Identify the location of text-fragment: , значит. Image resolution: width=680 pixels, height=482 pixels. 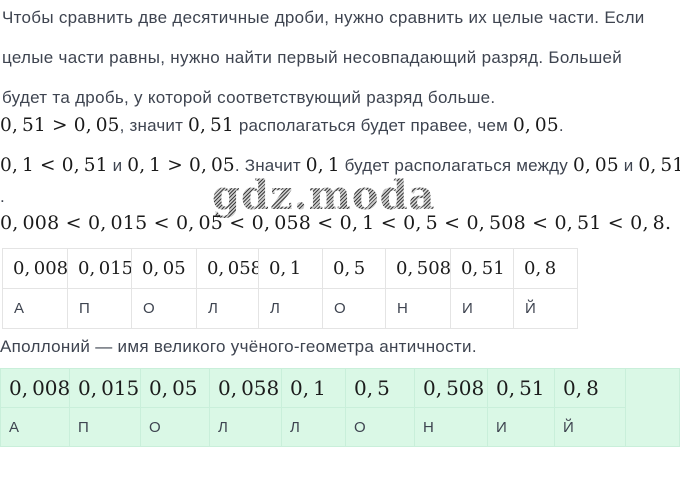
(154, 125).